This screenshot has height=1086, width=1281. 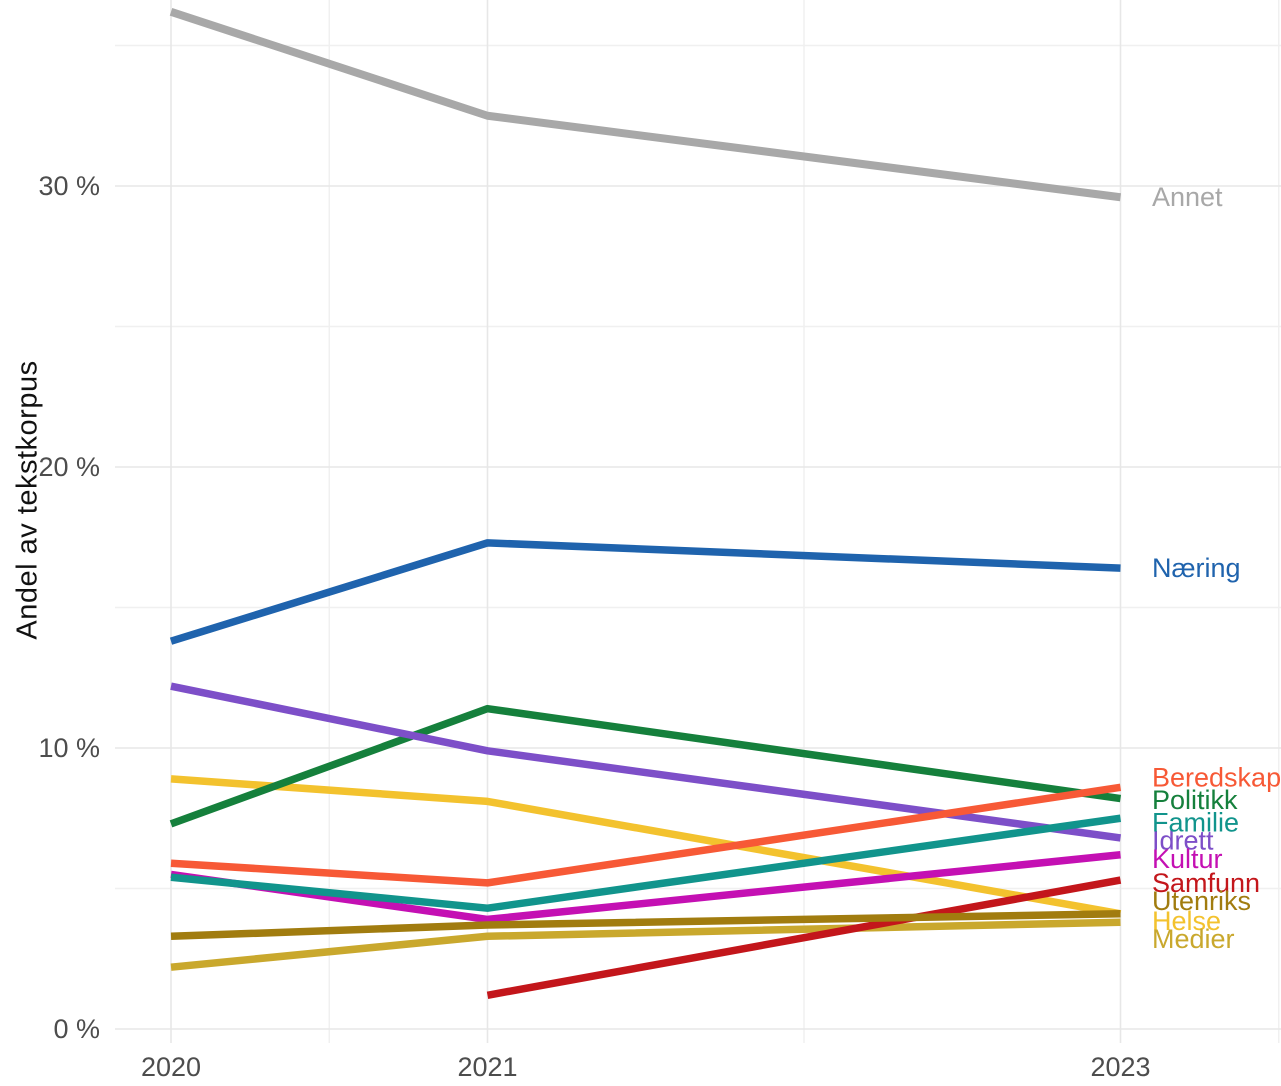 I want to click on series-label-beredskap: Beredskap, so click(x=1216, y=778).